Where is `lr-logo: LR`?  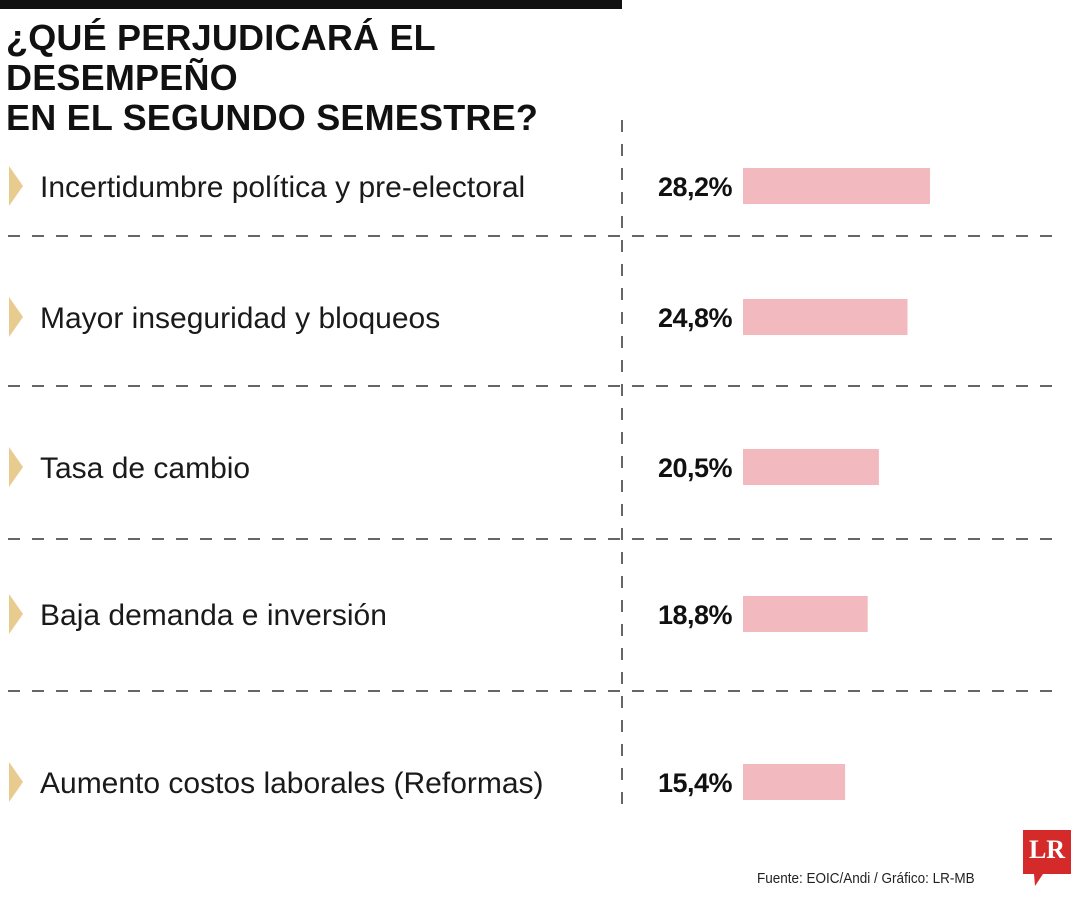 lr-logo: LR is located at coordinates (1047, 859).